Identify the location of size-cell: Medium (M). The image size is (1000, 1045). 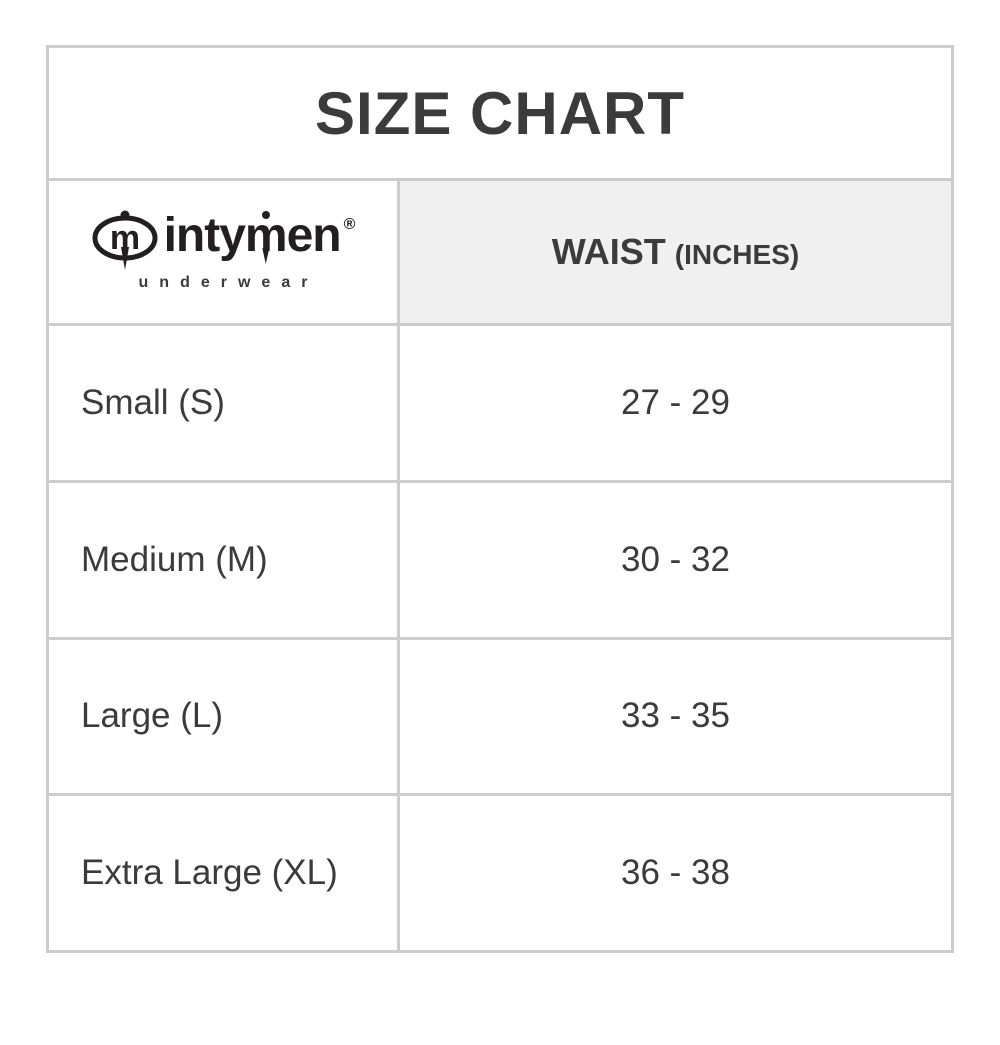
(223, 560).